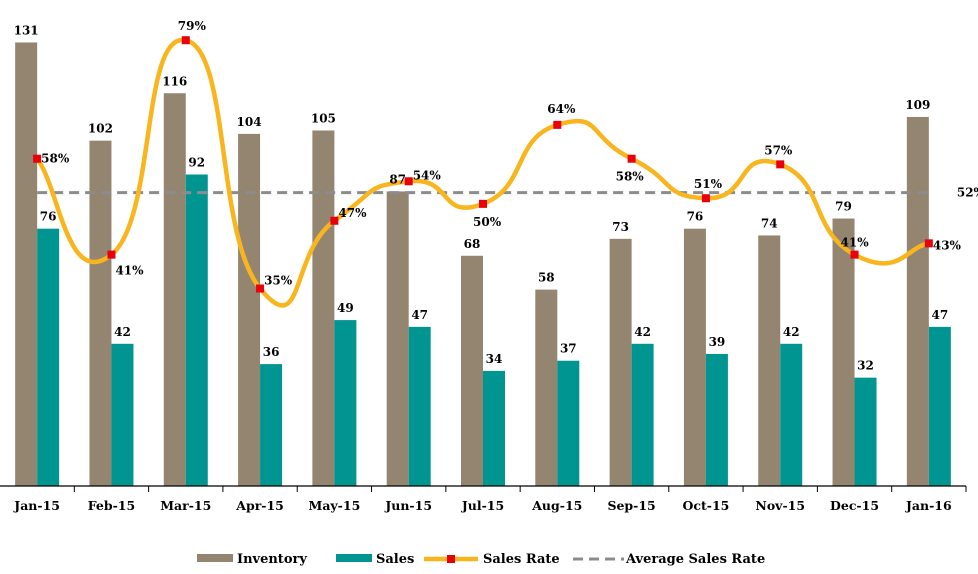  What do you see at coordinates (705, 505) in the screenshot?
I see `x-tick-label: Oct-15` at bounding box center [705, 505].